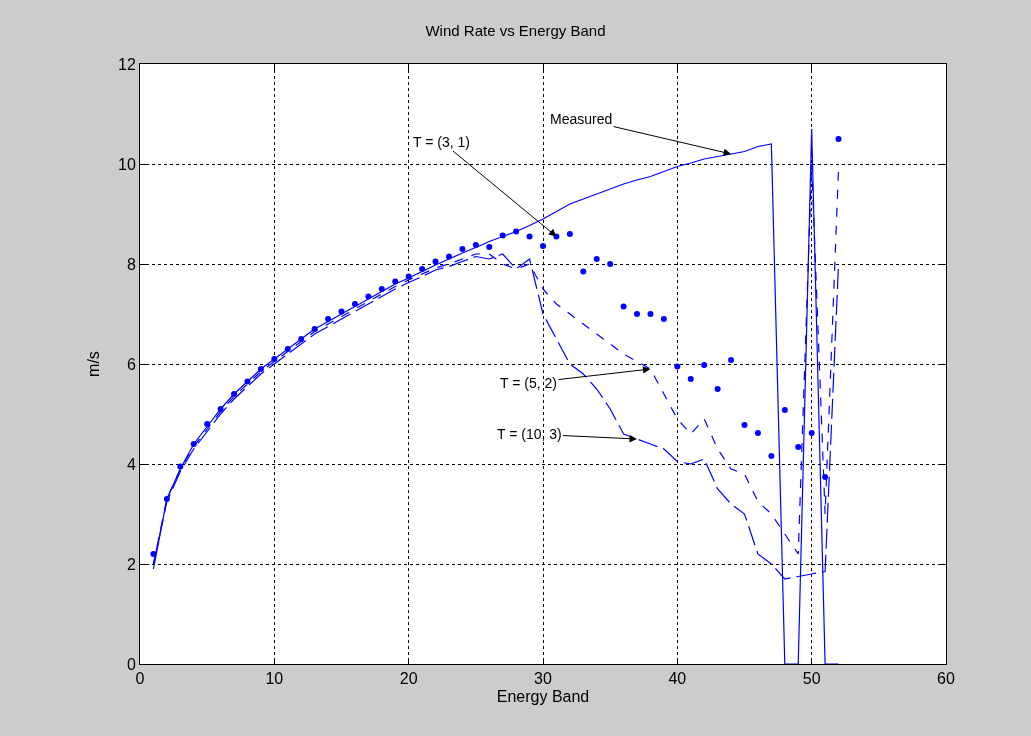  Describe the element at coordinates (543, 696) in the screenshot. I see `x-axis-title: Energy Band` at that location.